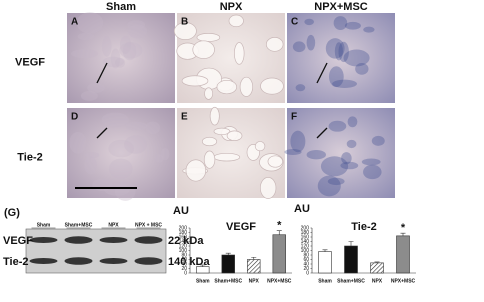  I want to click on x-tick-label: Sham+MSC, so click(351, 281).